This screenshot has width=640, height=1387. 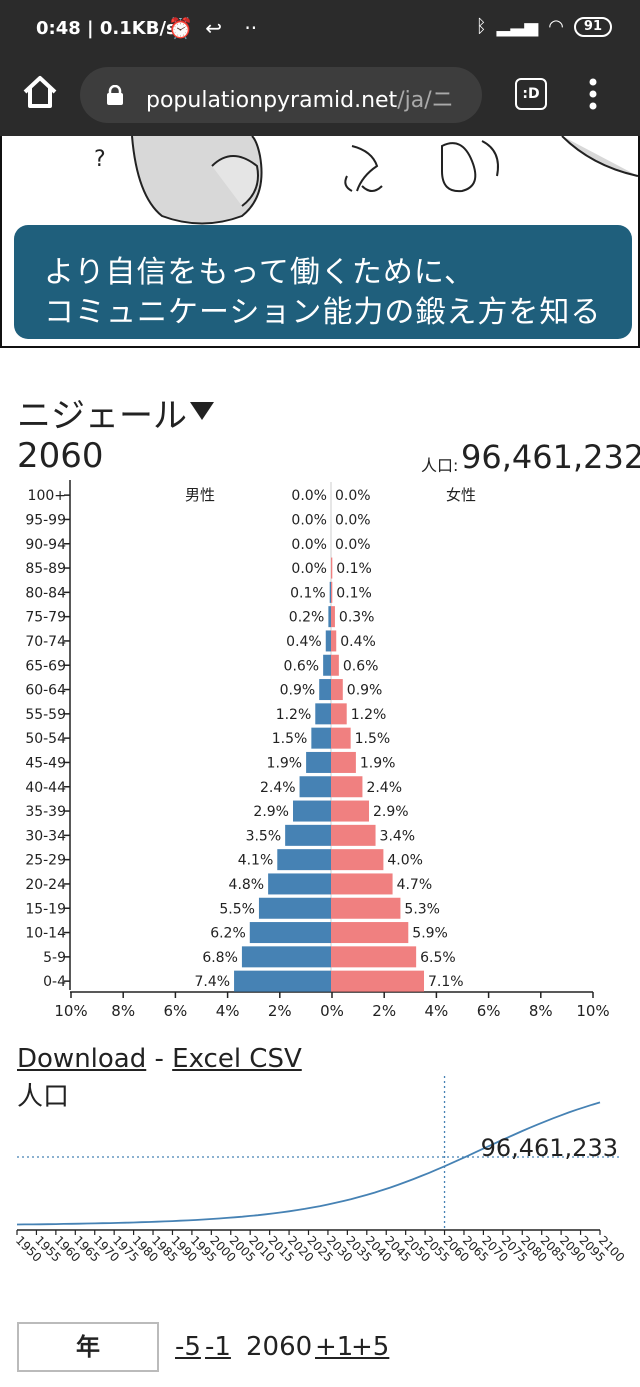 I want to click on url-host: populationpyramid.net, so click(x=272, y=100).